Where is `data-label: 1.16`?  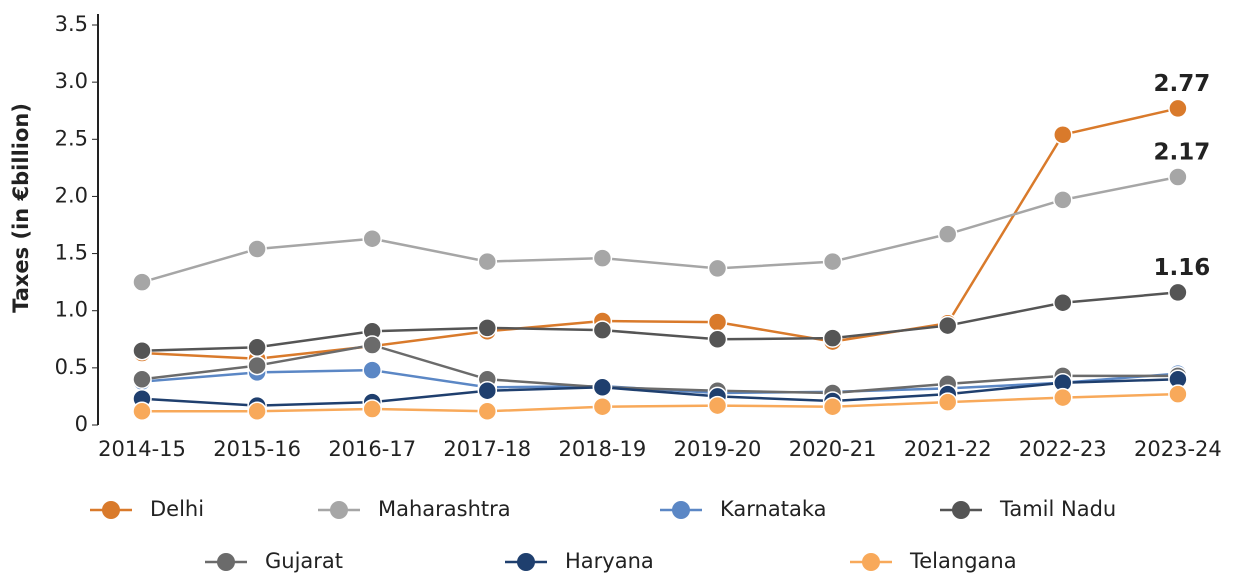 data-label: 1.16 is located at coordinates (1182, 268).